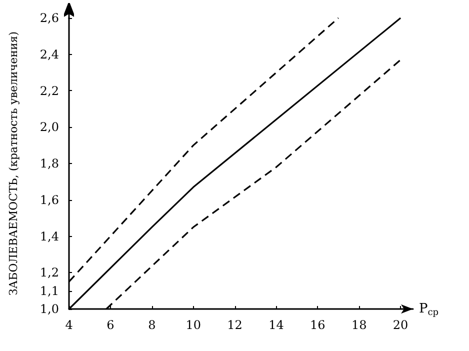  What do you see at coordinates (50, 236) in the screenshot?
I see `y-tick-label: 1,4` at bounding box center [50, 236].